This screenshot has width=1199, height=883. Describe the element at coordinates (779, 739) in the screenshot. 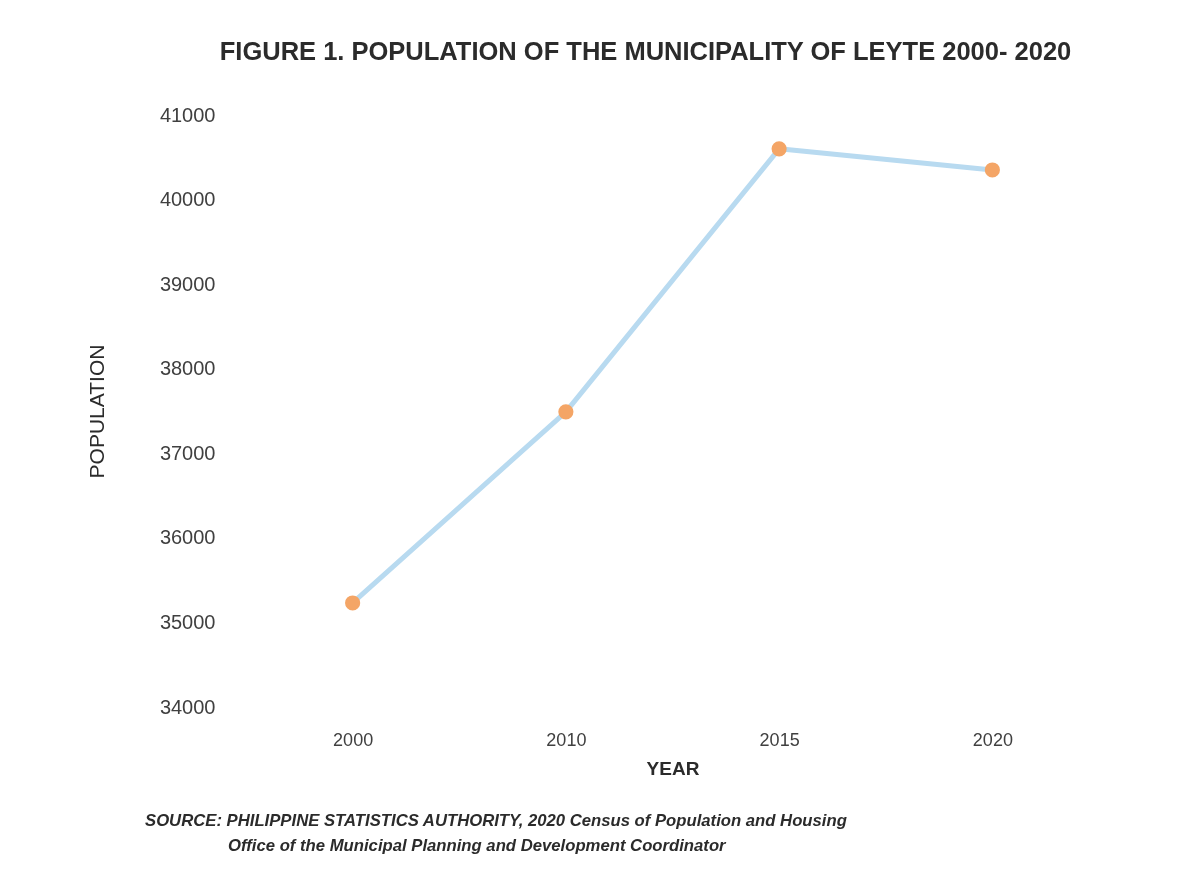

I see `x-tick-label: 2015` at that location.